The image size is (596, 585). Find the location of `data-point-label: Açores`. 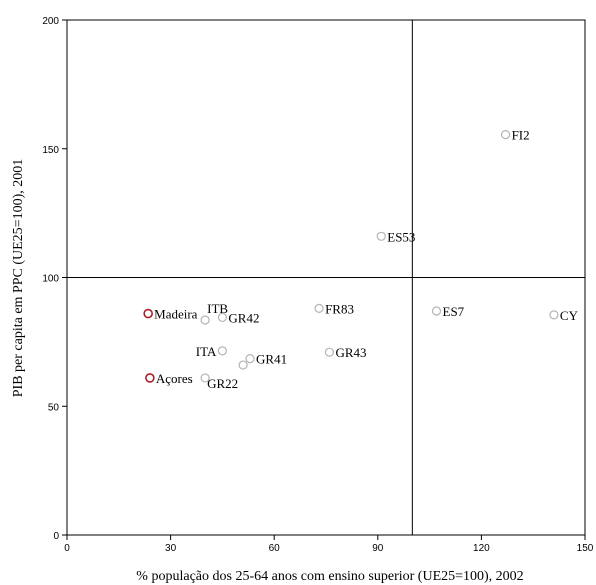

data-point-label: Açores is located at coordinates (174, 378).